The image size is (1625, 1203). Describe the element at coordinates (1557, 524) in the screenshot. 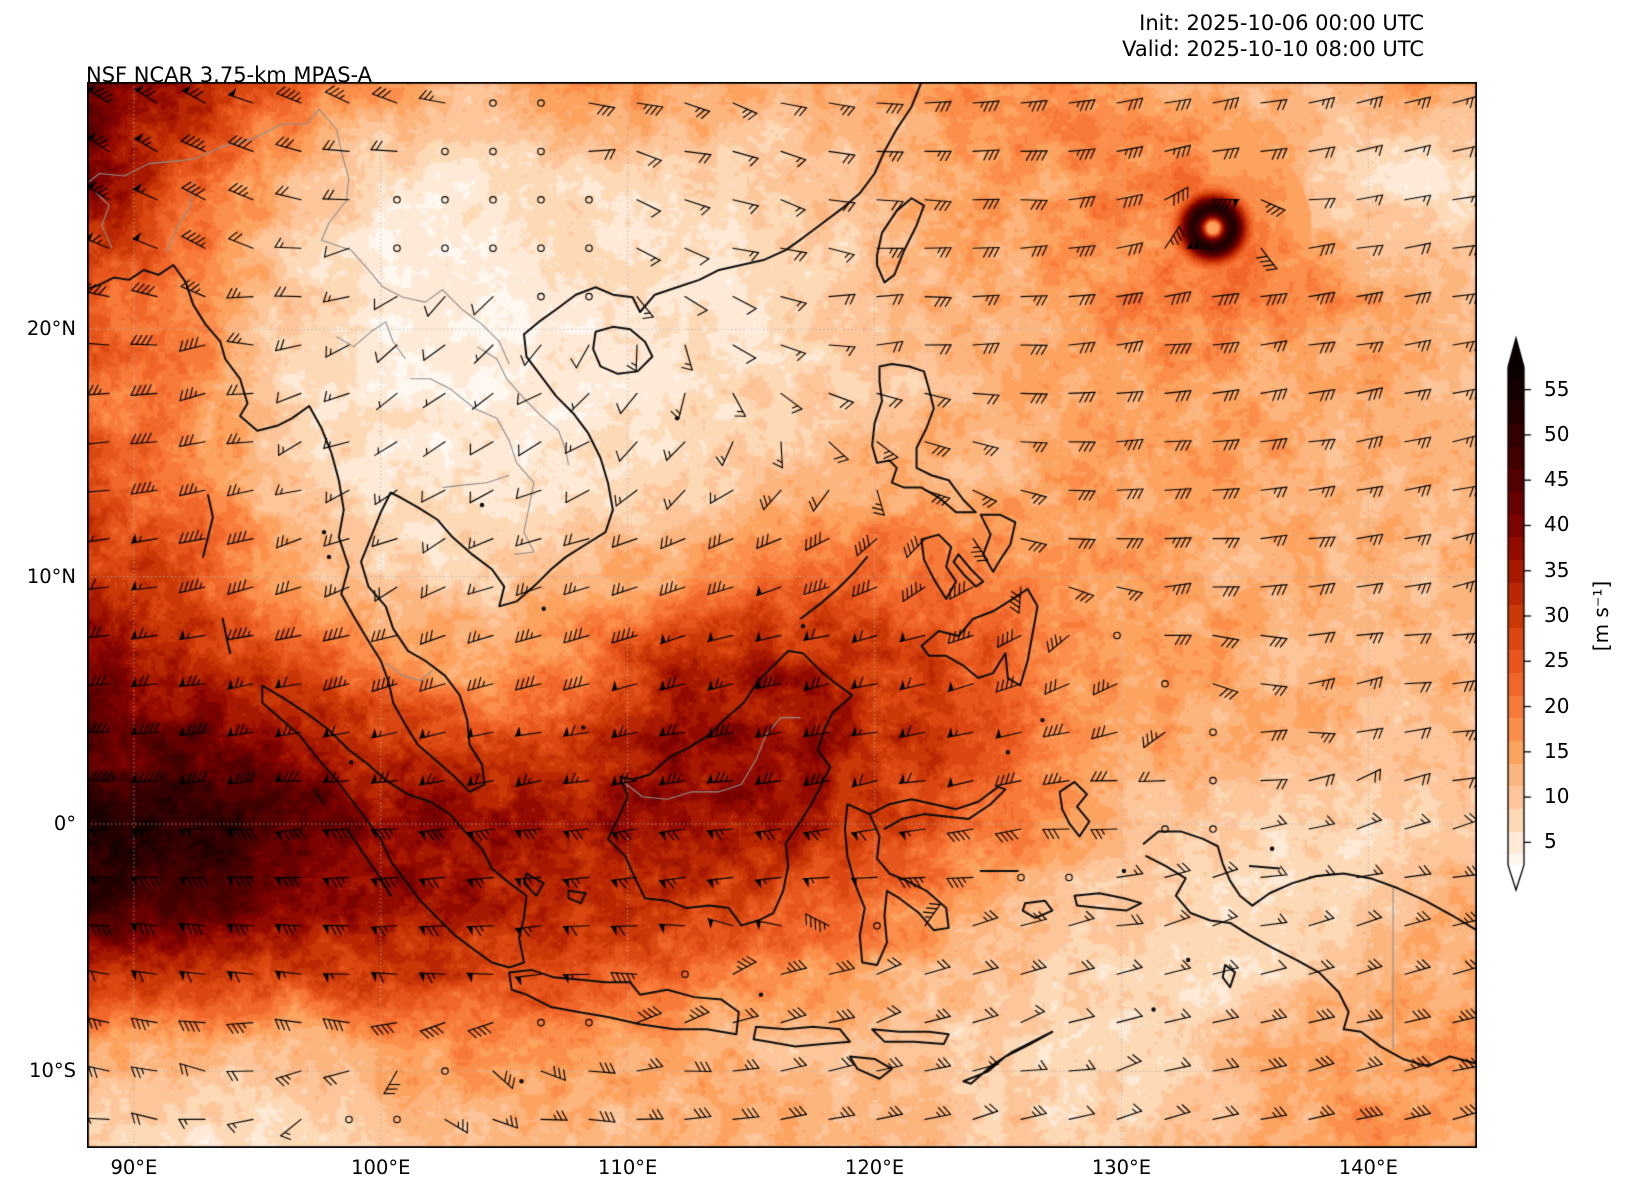

I see `colorbar-tick-label: 40` at that location.